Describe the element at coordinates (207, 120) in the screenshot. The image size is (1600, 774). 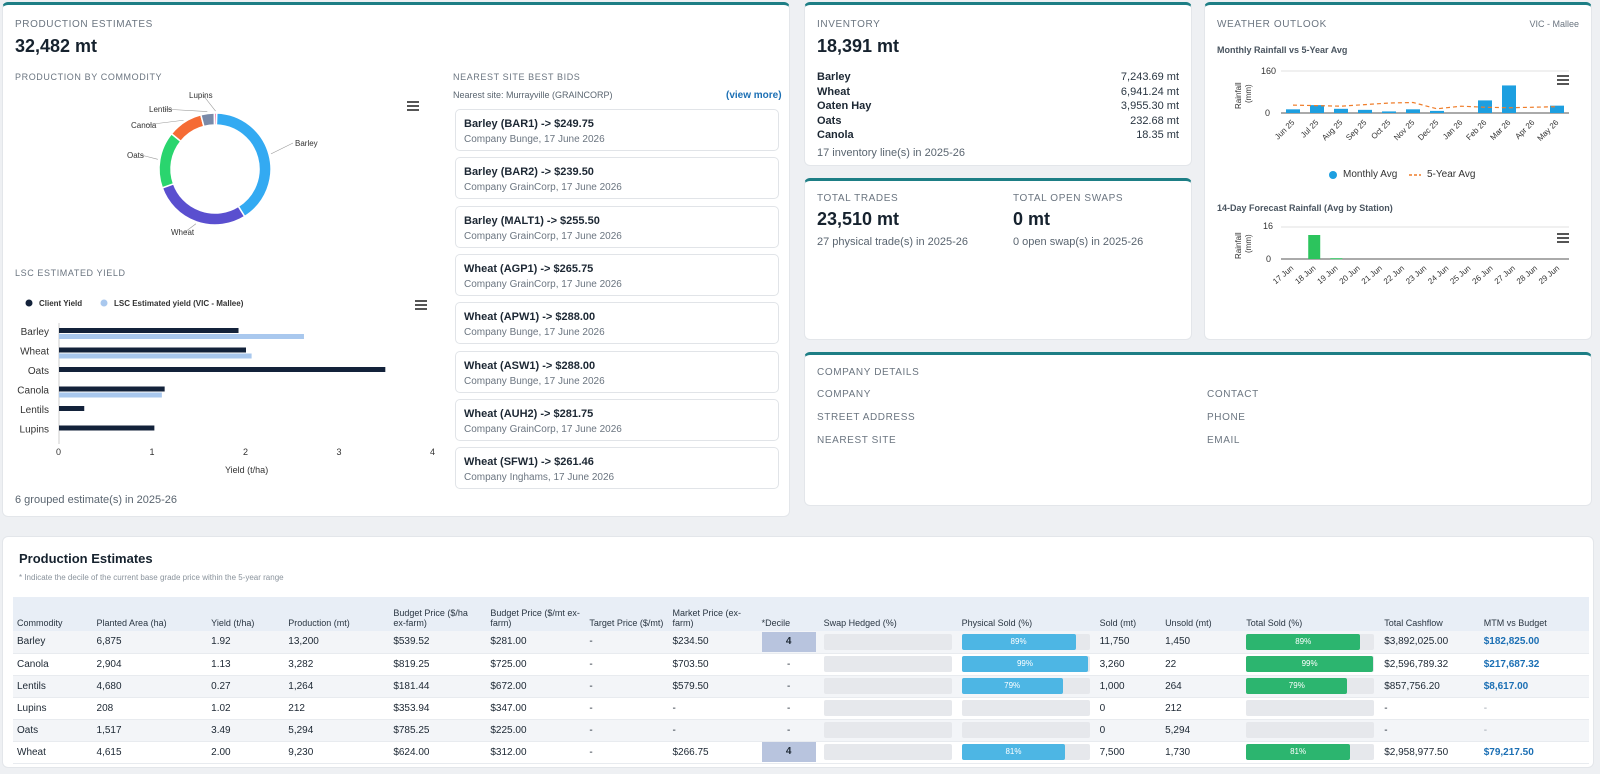
I see `donut-slice-lentils` at that location.